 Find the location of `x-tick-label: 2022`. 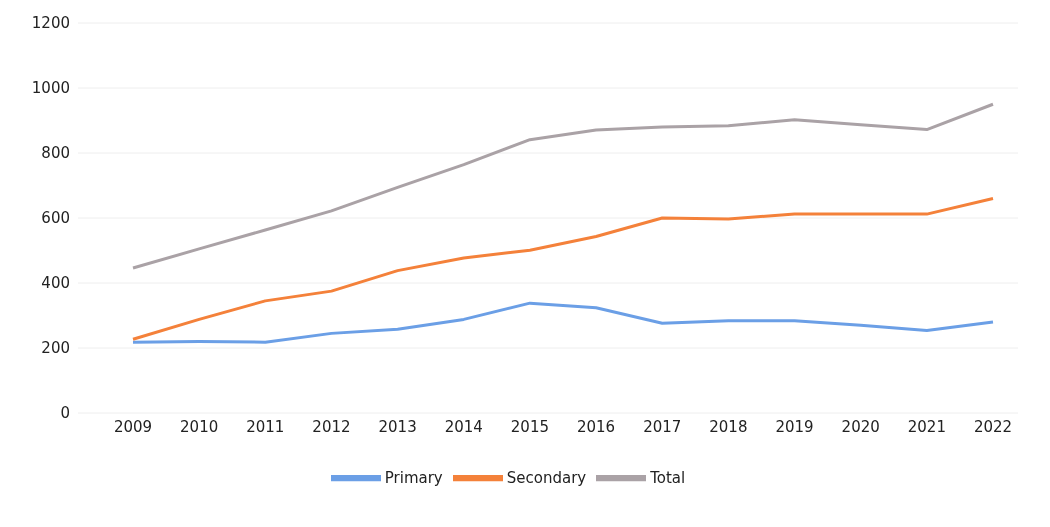

x-tick-label: 2022 is located at coordinates (993, 426).